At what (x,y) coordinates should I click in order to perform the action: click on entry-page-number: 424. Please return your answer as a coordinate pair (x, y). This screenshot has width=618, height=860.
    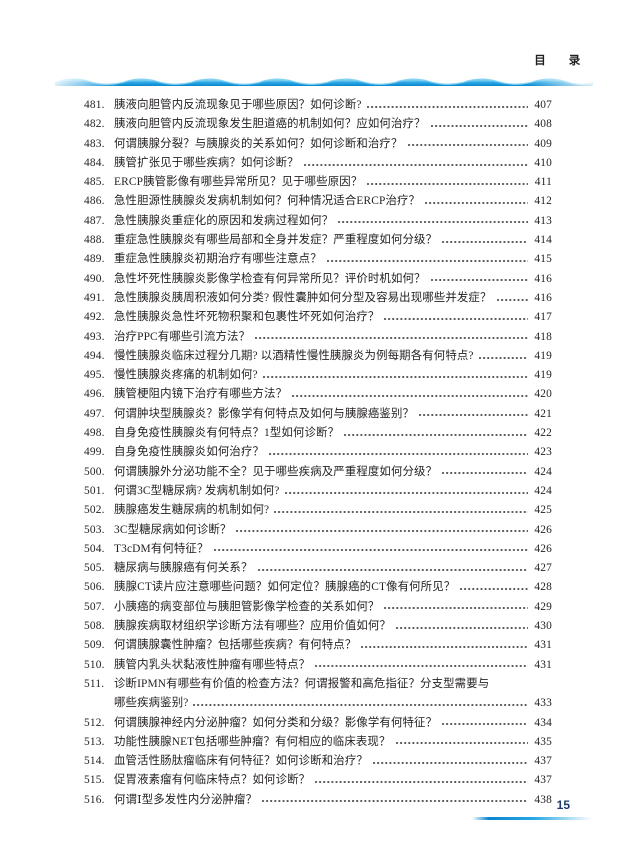
    Looking at the image, I should click on (543, 490).